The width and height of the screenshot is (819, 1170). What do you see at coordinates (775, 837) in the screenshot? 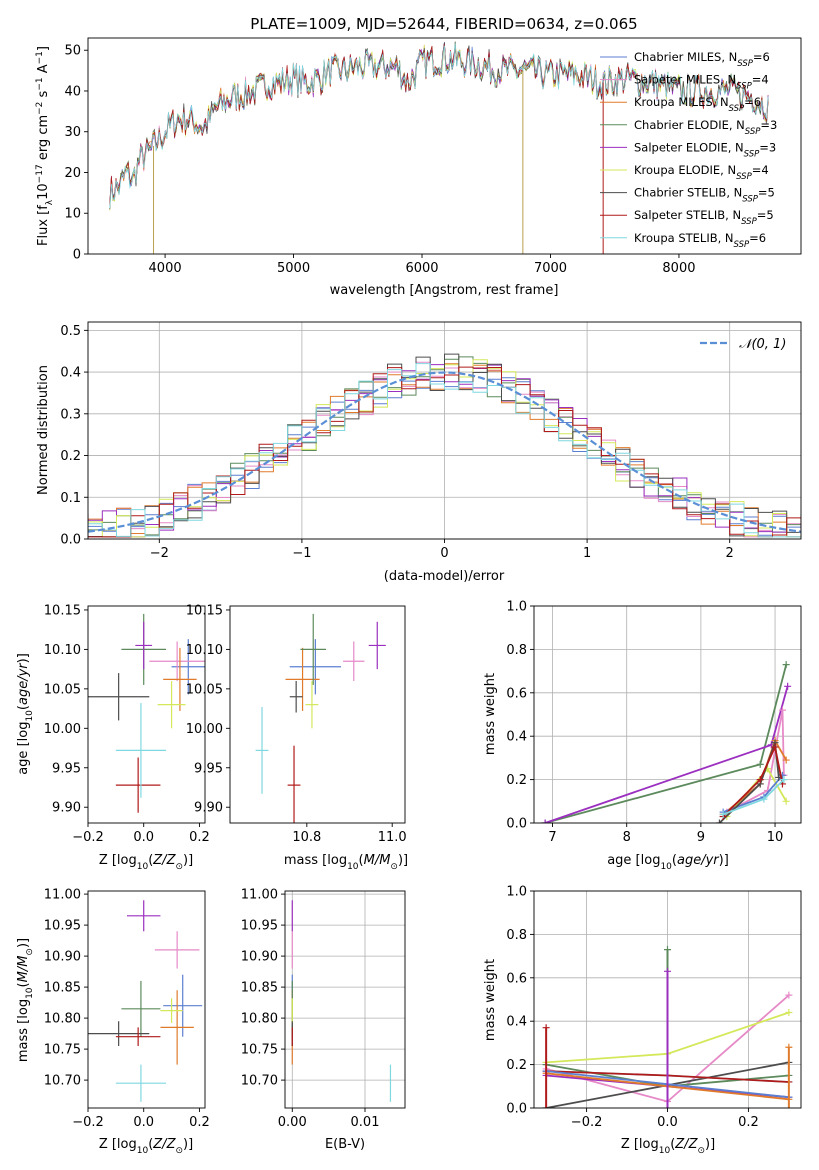
I see `x-tick-label: 10` at bounding box center [775, 837].